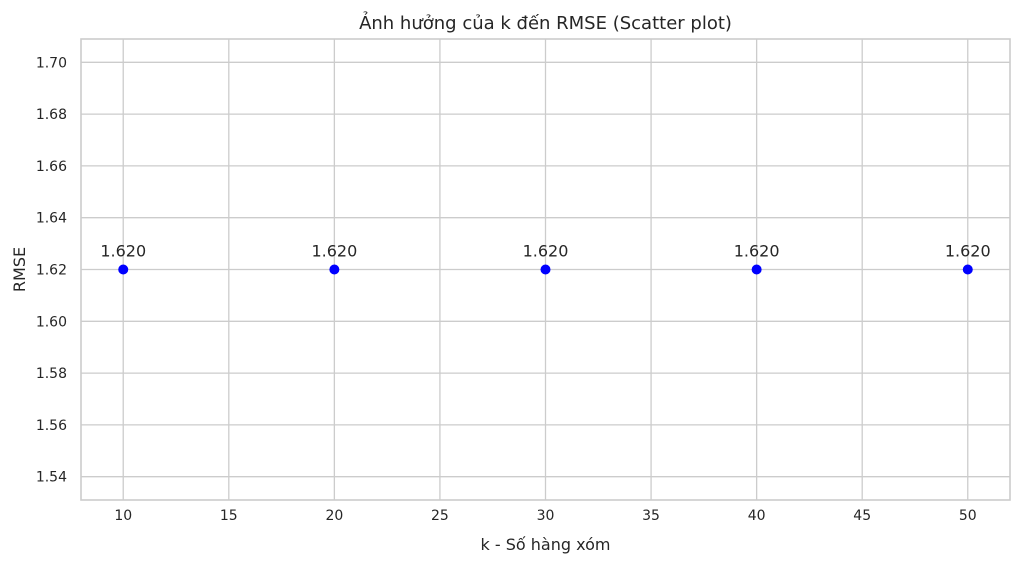 This screenshot has height=564, width=1020. What do you see at coordinates (51, 271) in the screenshot?
I see `y-tick-label: 1.62` at bounding box center [51, 271].